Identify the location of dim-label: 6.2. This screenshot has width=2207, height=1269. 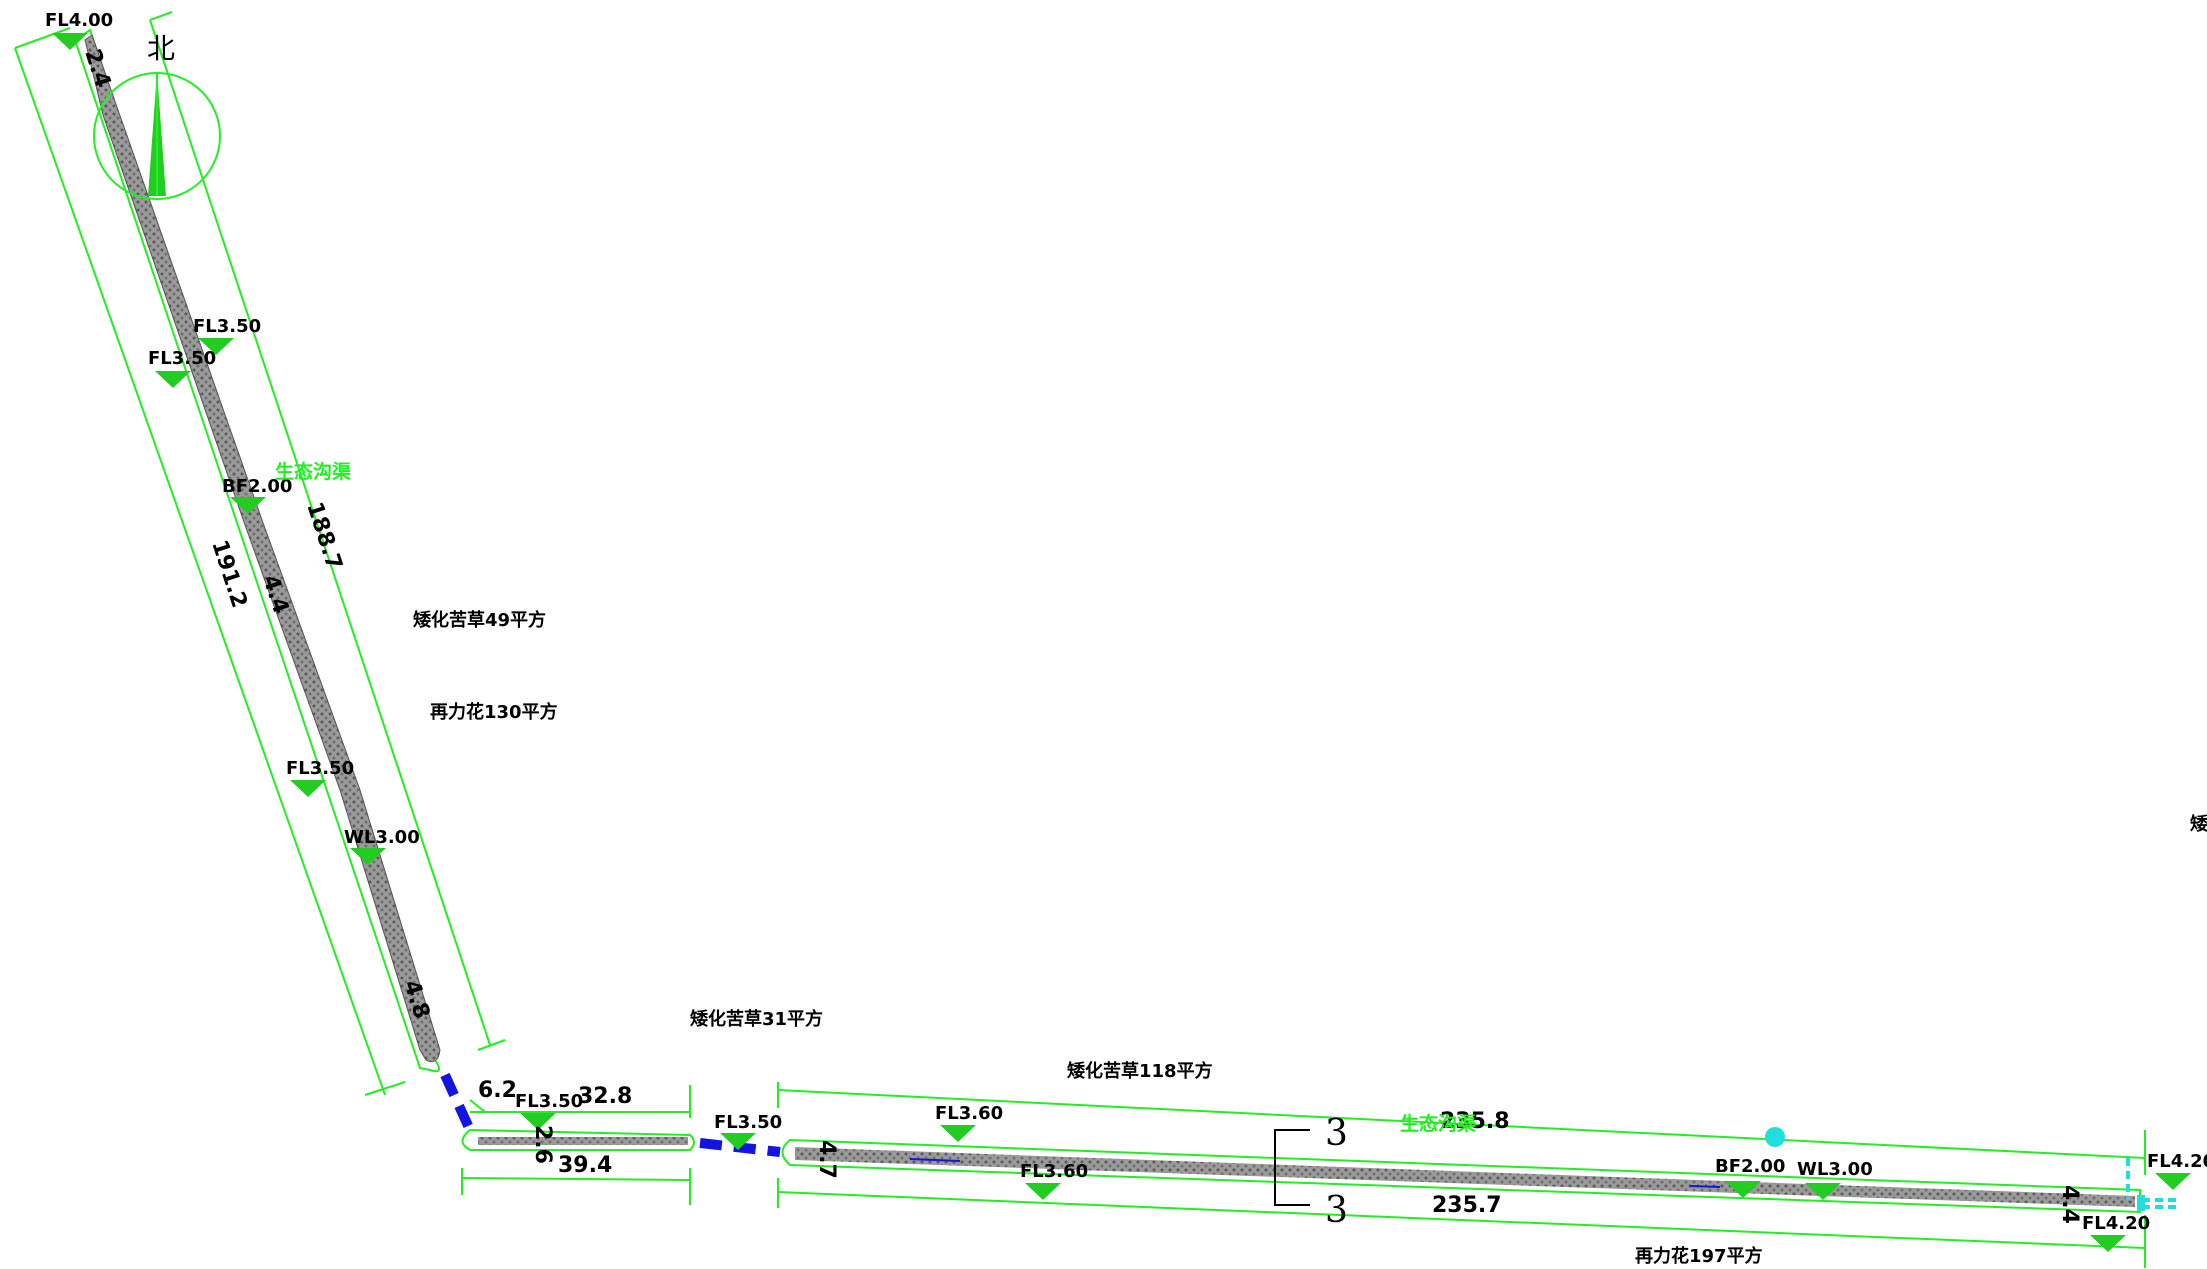
(497, 1090).